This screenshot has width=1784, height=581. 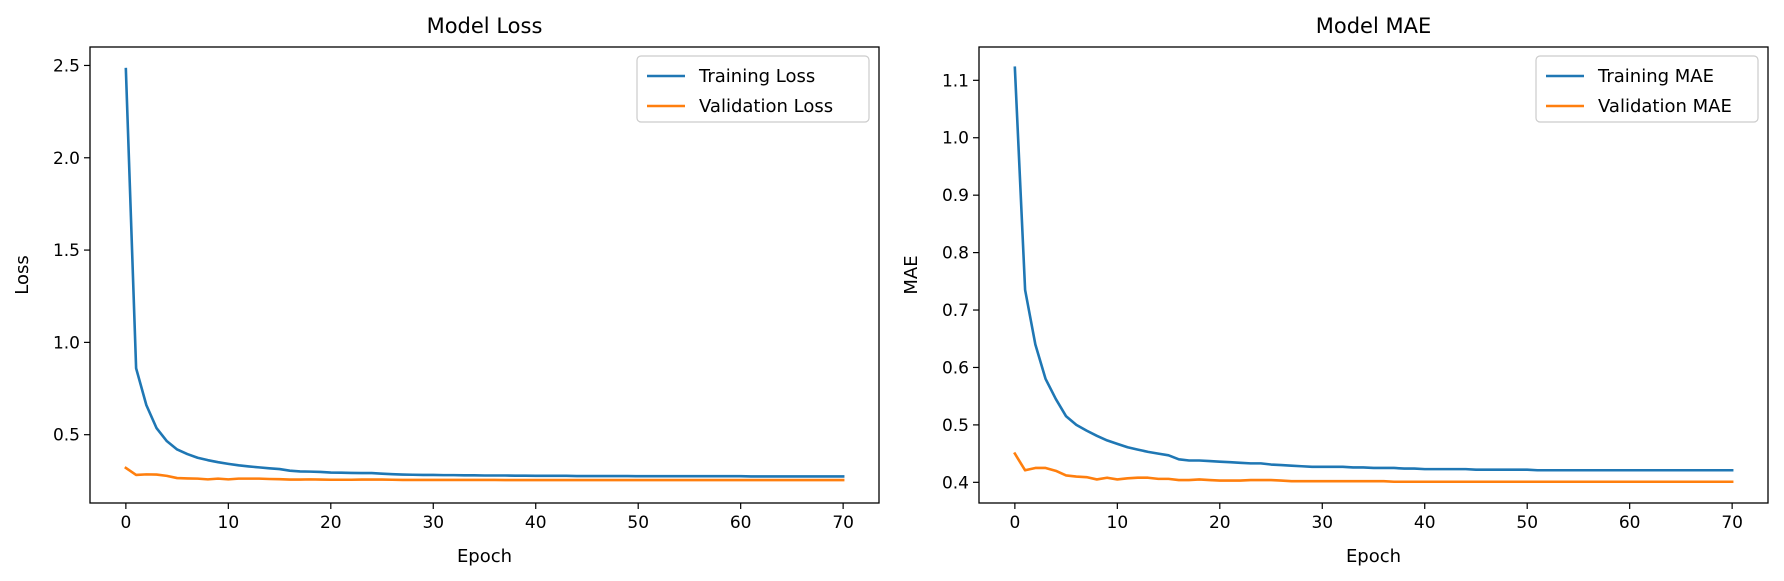 What do you see at coordinates (955, 368) in the screenshot?
I see `y-tick-label: 0.6` at bounding box center [955, 368].